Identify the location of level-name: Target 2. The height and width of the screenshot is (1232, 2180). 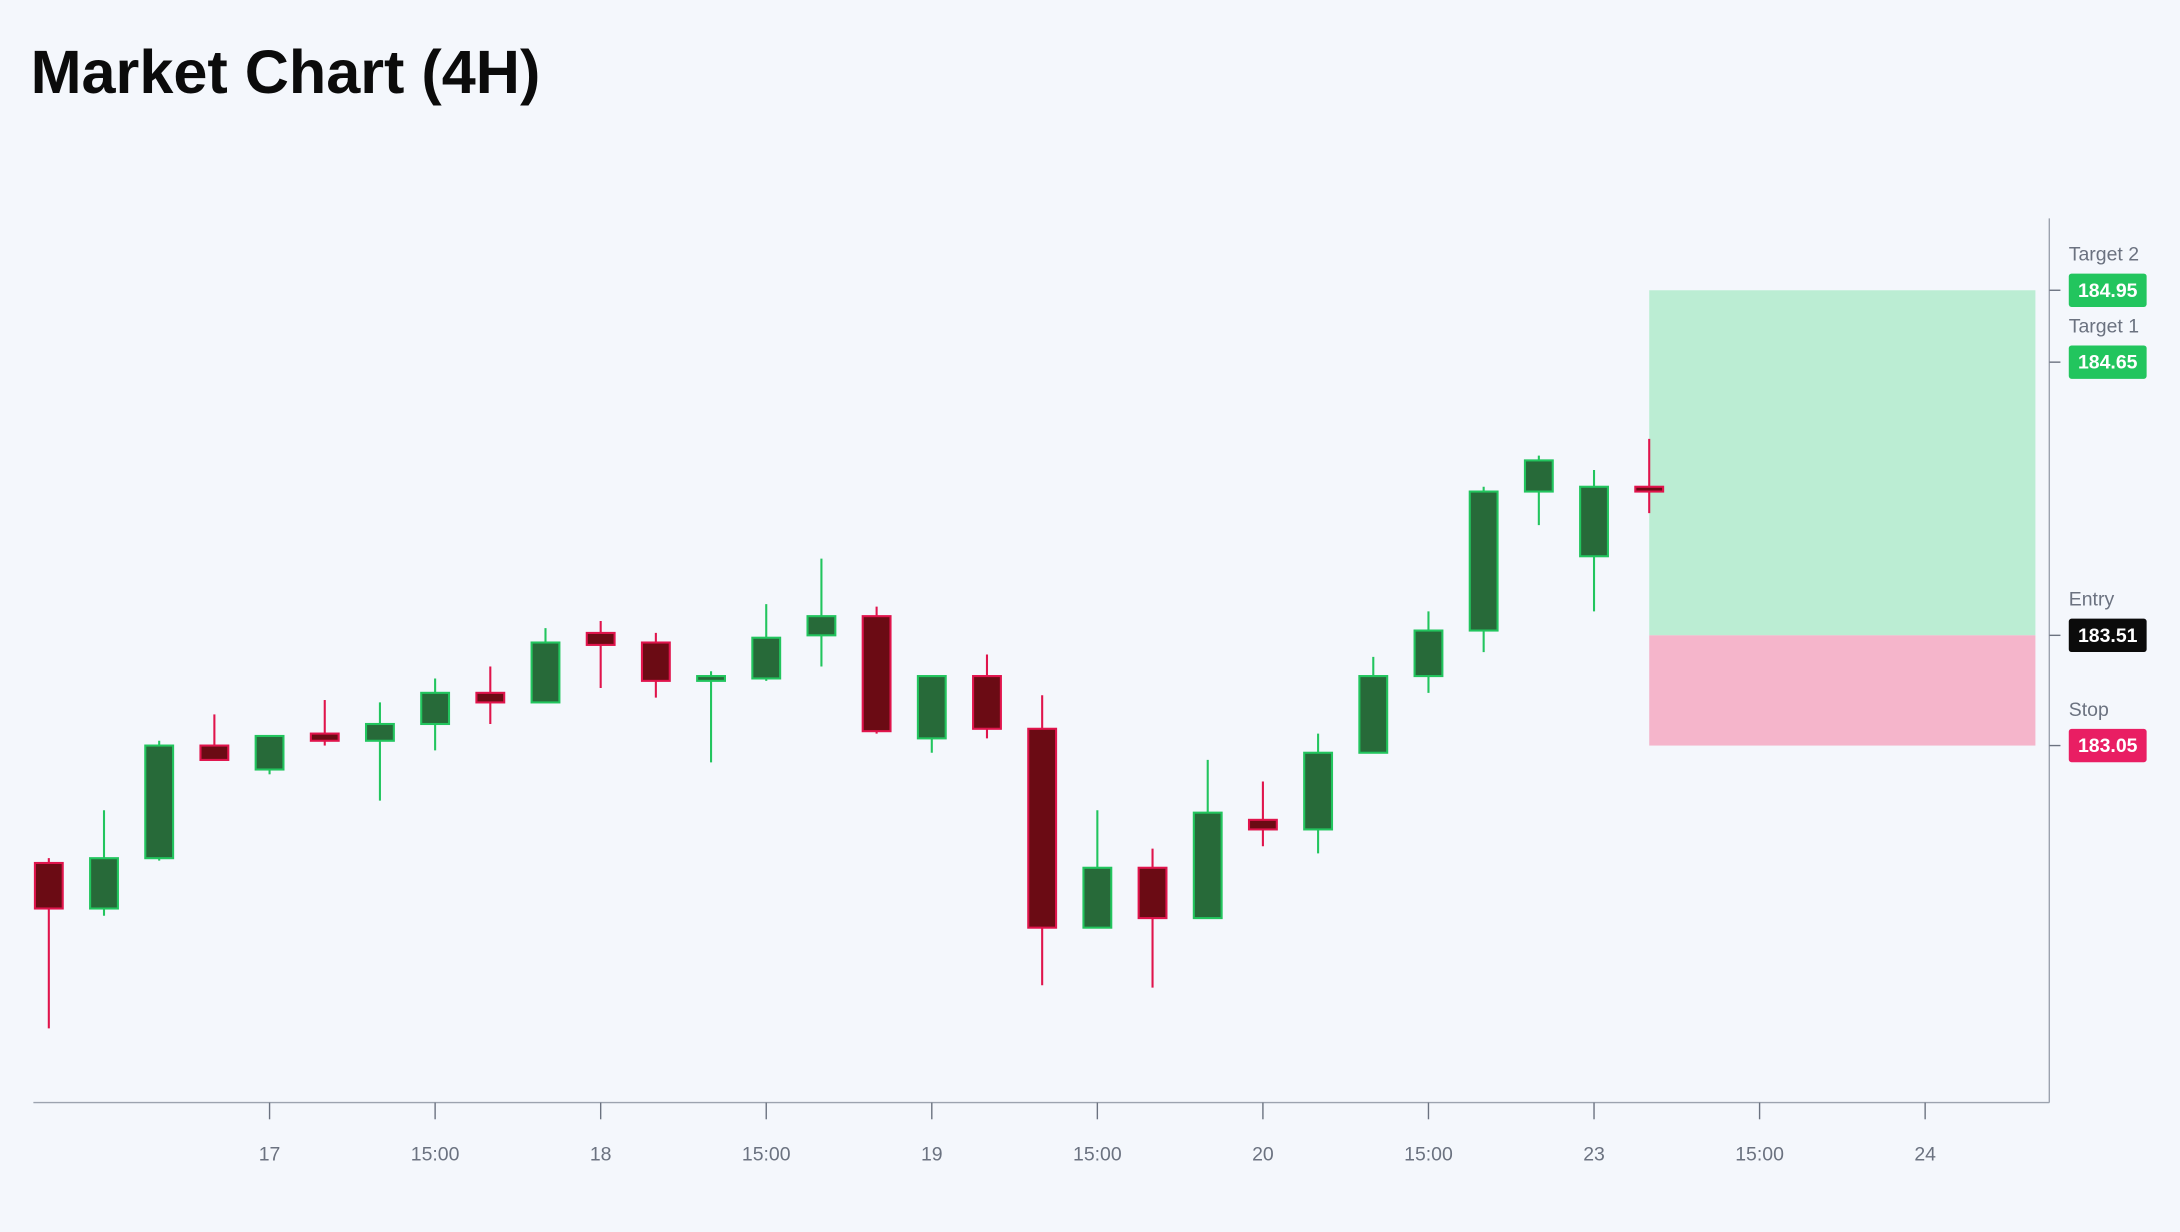
(2104, 255).